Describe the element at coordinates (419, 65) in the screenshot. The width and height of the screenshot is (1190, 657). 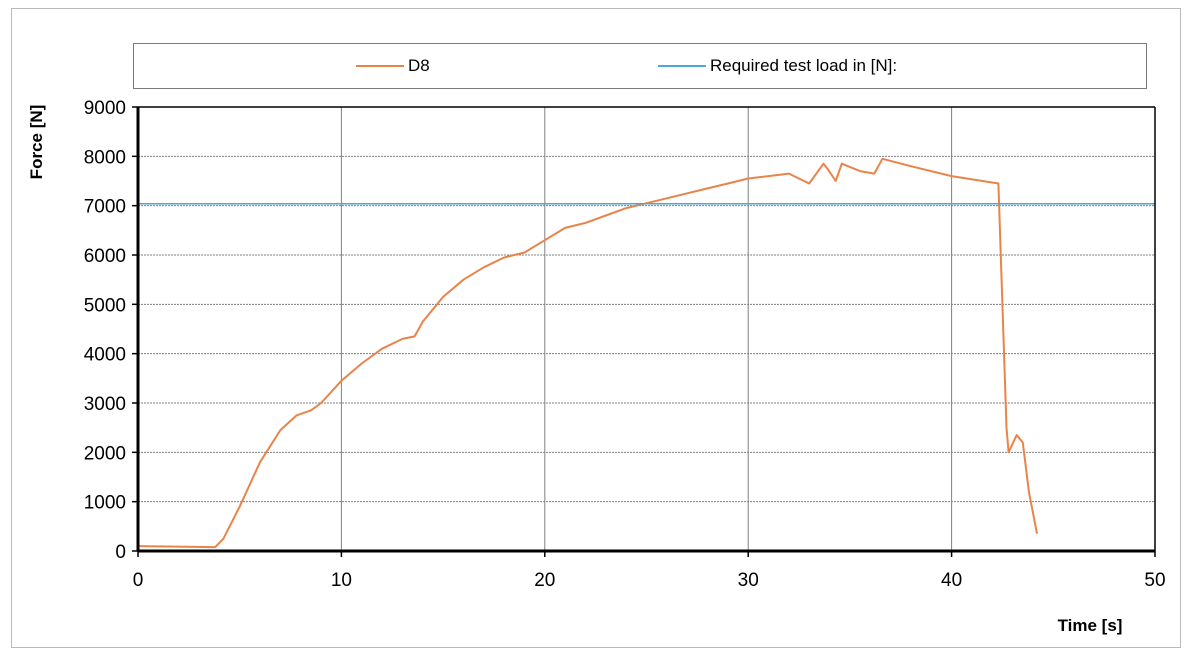
I see `legend-label-d8: D8` at that location.